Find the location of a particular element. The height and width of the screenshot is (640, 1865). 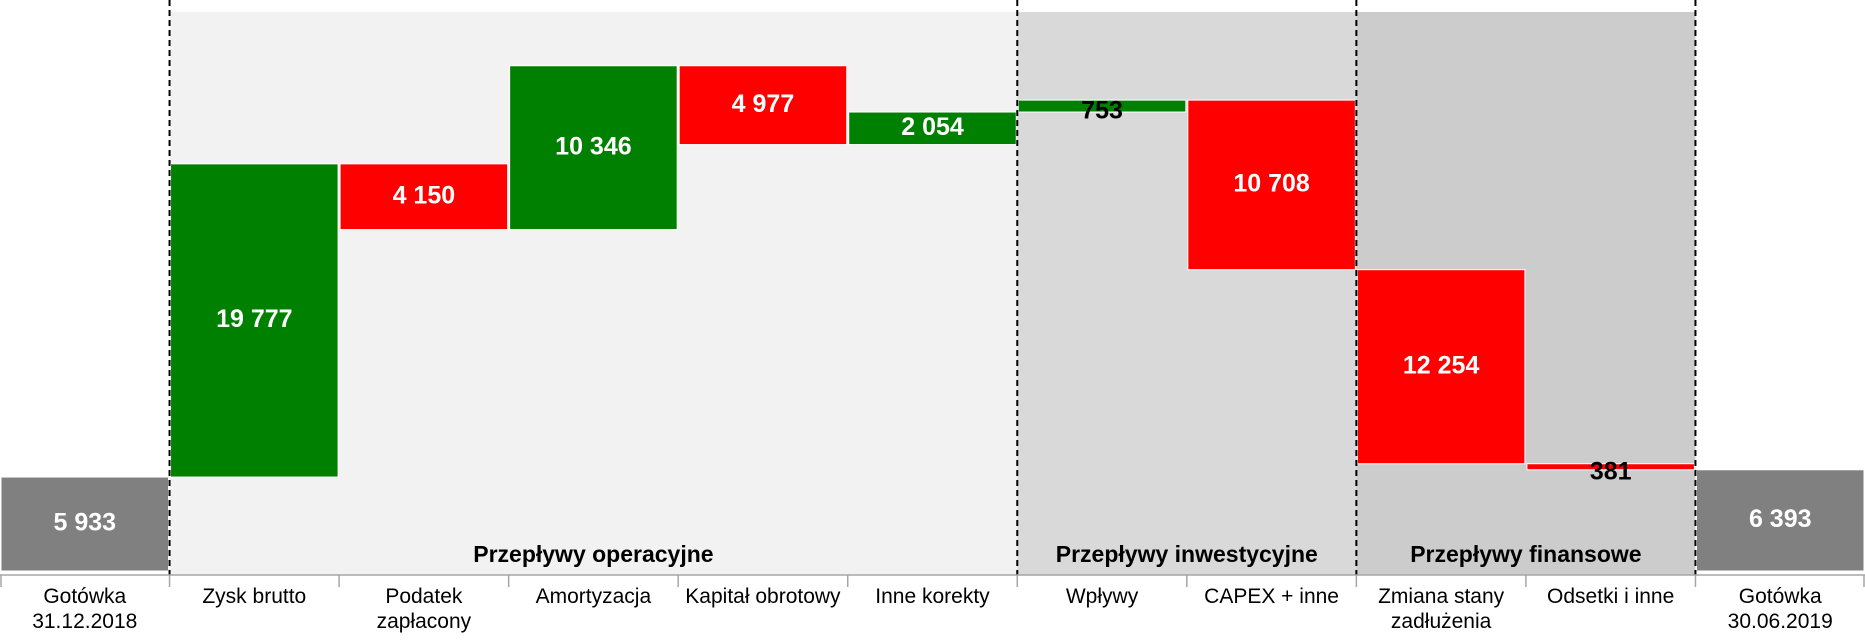

x-tick-label: Podatek zapłacony is located at coordinates (424, 609).